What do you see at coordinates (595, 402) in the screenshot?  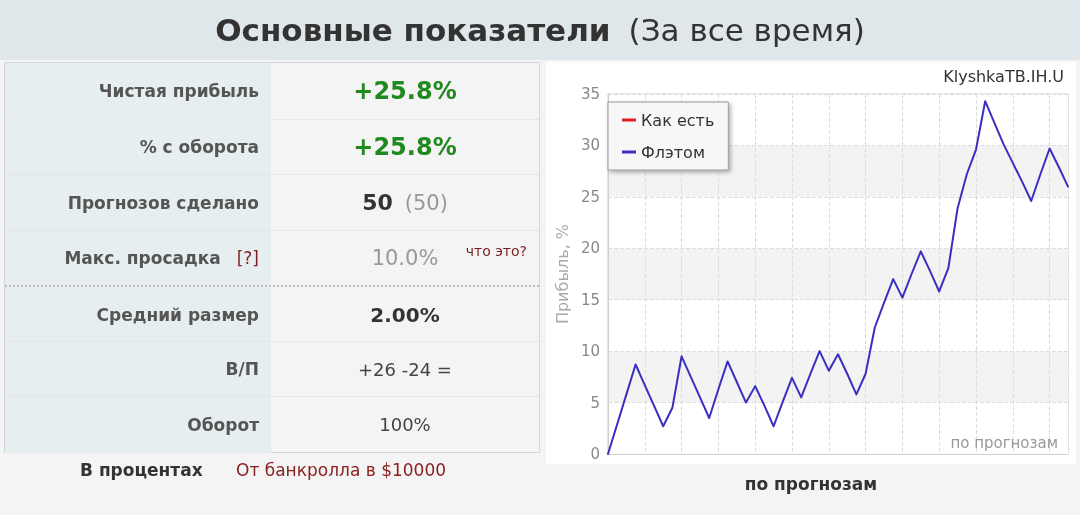 I see `y-tick-label: 5` at bounding box center [595, 402].